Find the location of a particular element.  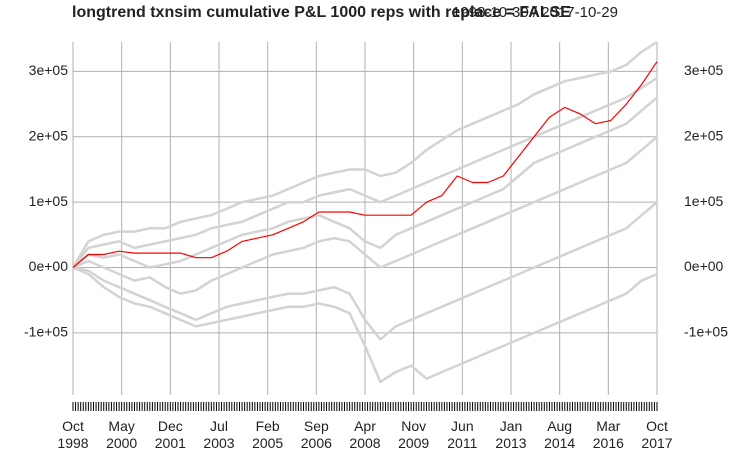

x-tick-label: Dec 2001 is located at coordinates (170, 434).